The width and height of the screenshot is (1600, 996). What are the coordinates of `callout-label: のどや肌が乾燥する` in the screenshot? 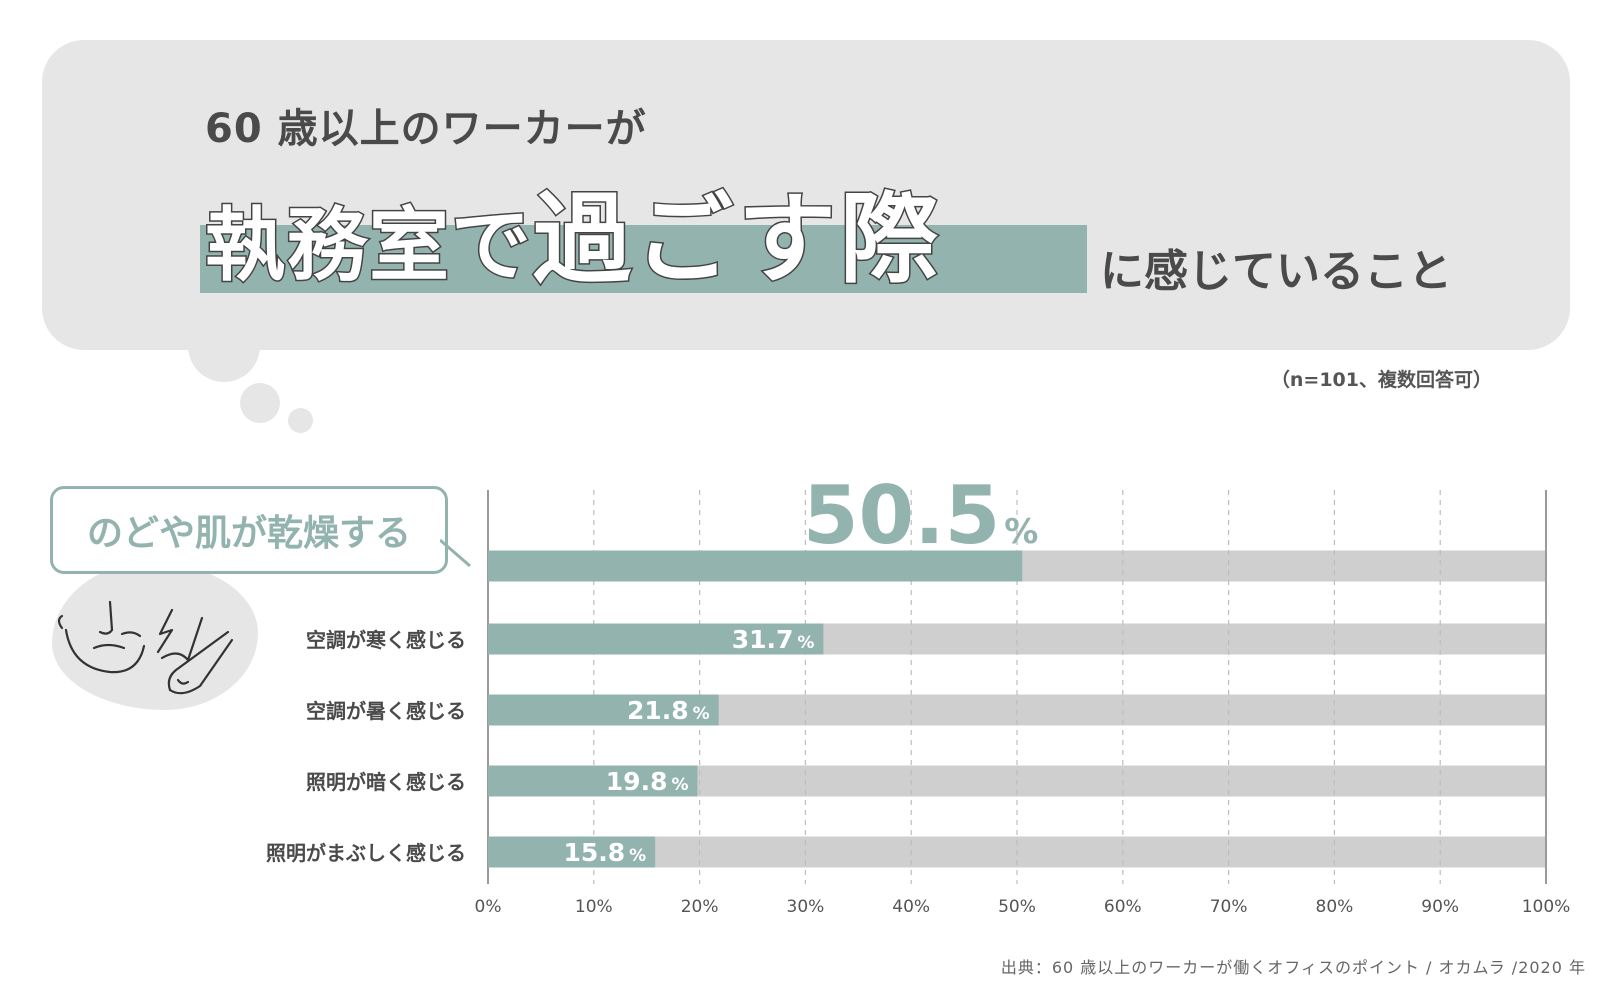 It's located at (248, 533).